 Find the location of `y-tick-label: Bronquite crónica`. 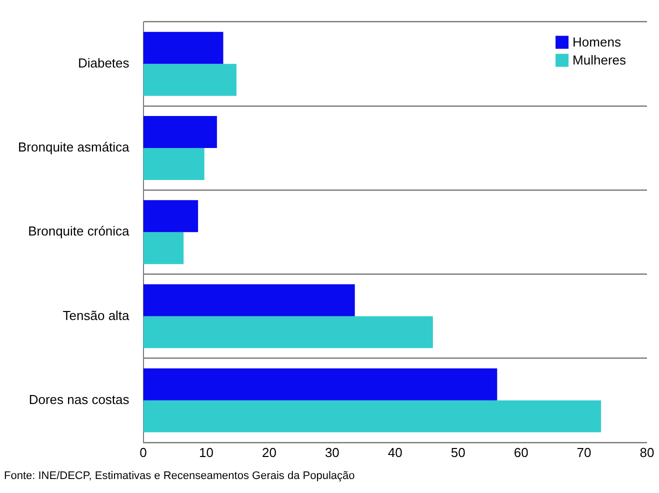

y-tick-label: Bronquite crónica is located at coordinates (79, 231).